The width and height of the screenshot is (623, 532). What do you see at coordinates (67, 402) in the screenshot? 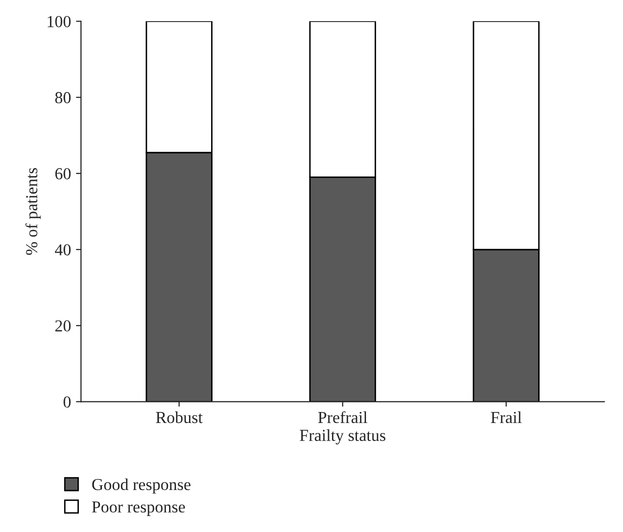
I see `y-tick-label: 0` at bounding box center [67, 402].